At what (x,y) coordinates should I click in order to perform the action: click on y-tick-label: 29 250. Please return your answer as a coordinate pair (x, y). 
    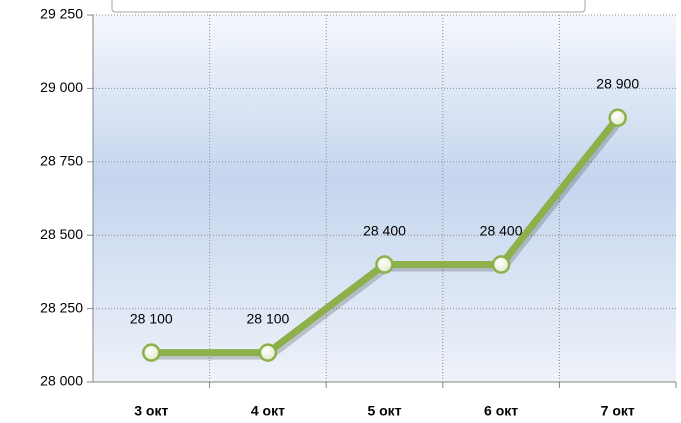
    Looking at the image, I should click on (61, 14).